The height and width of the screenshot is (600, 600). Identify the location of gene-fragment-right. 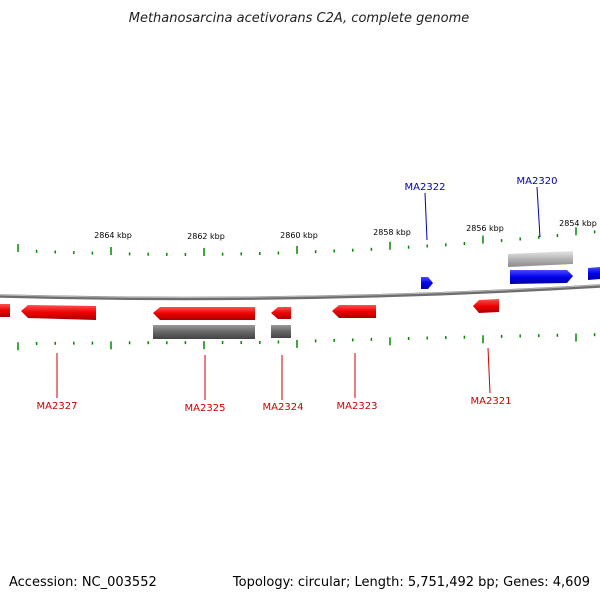
(594, 273).